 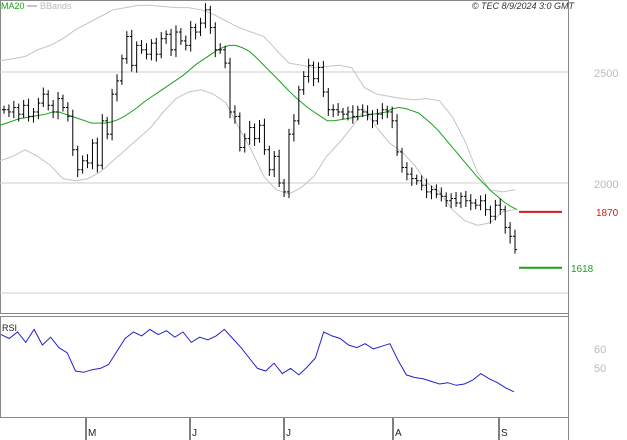 I want to click on rsi-line, so click(x=257, y=360).